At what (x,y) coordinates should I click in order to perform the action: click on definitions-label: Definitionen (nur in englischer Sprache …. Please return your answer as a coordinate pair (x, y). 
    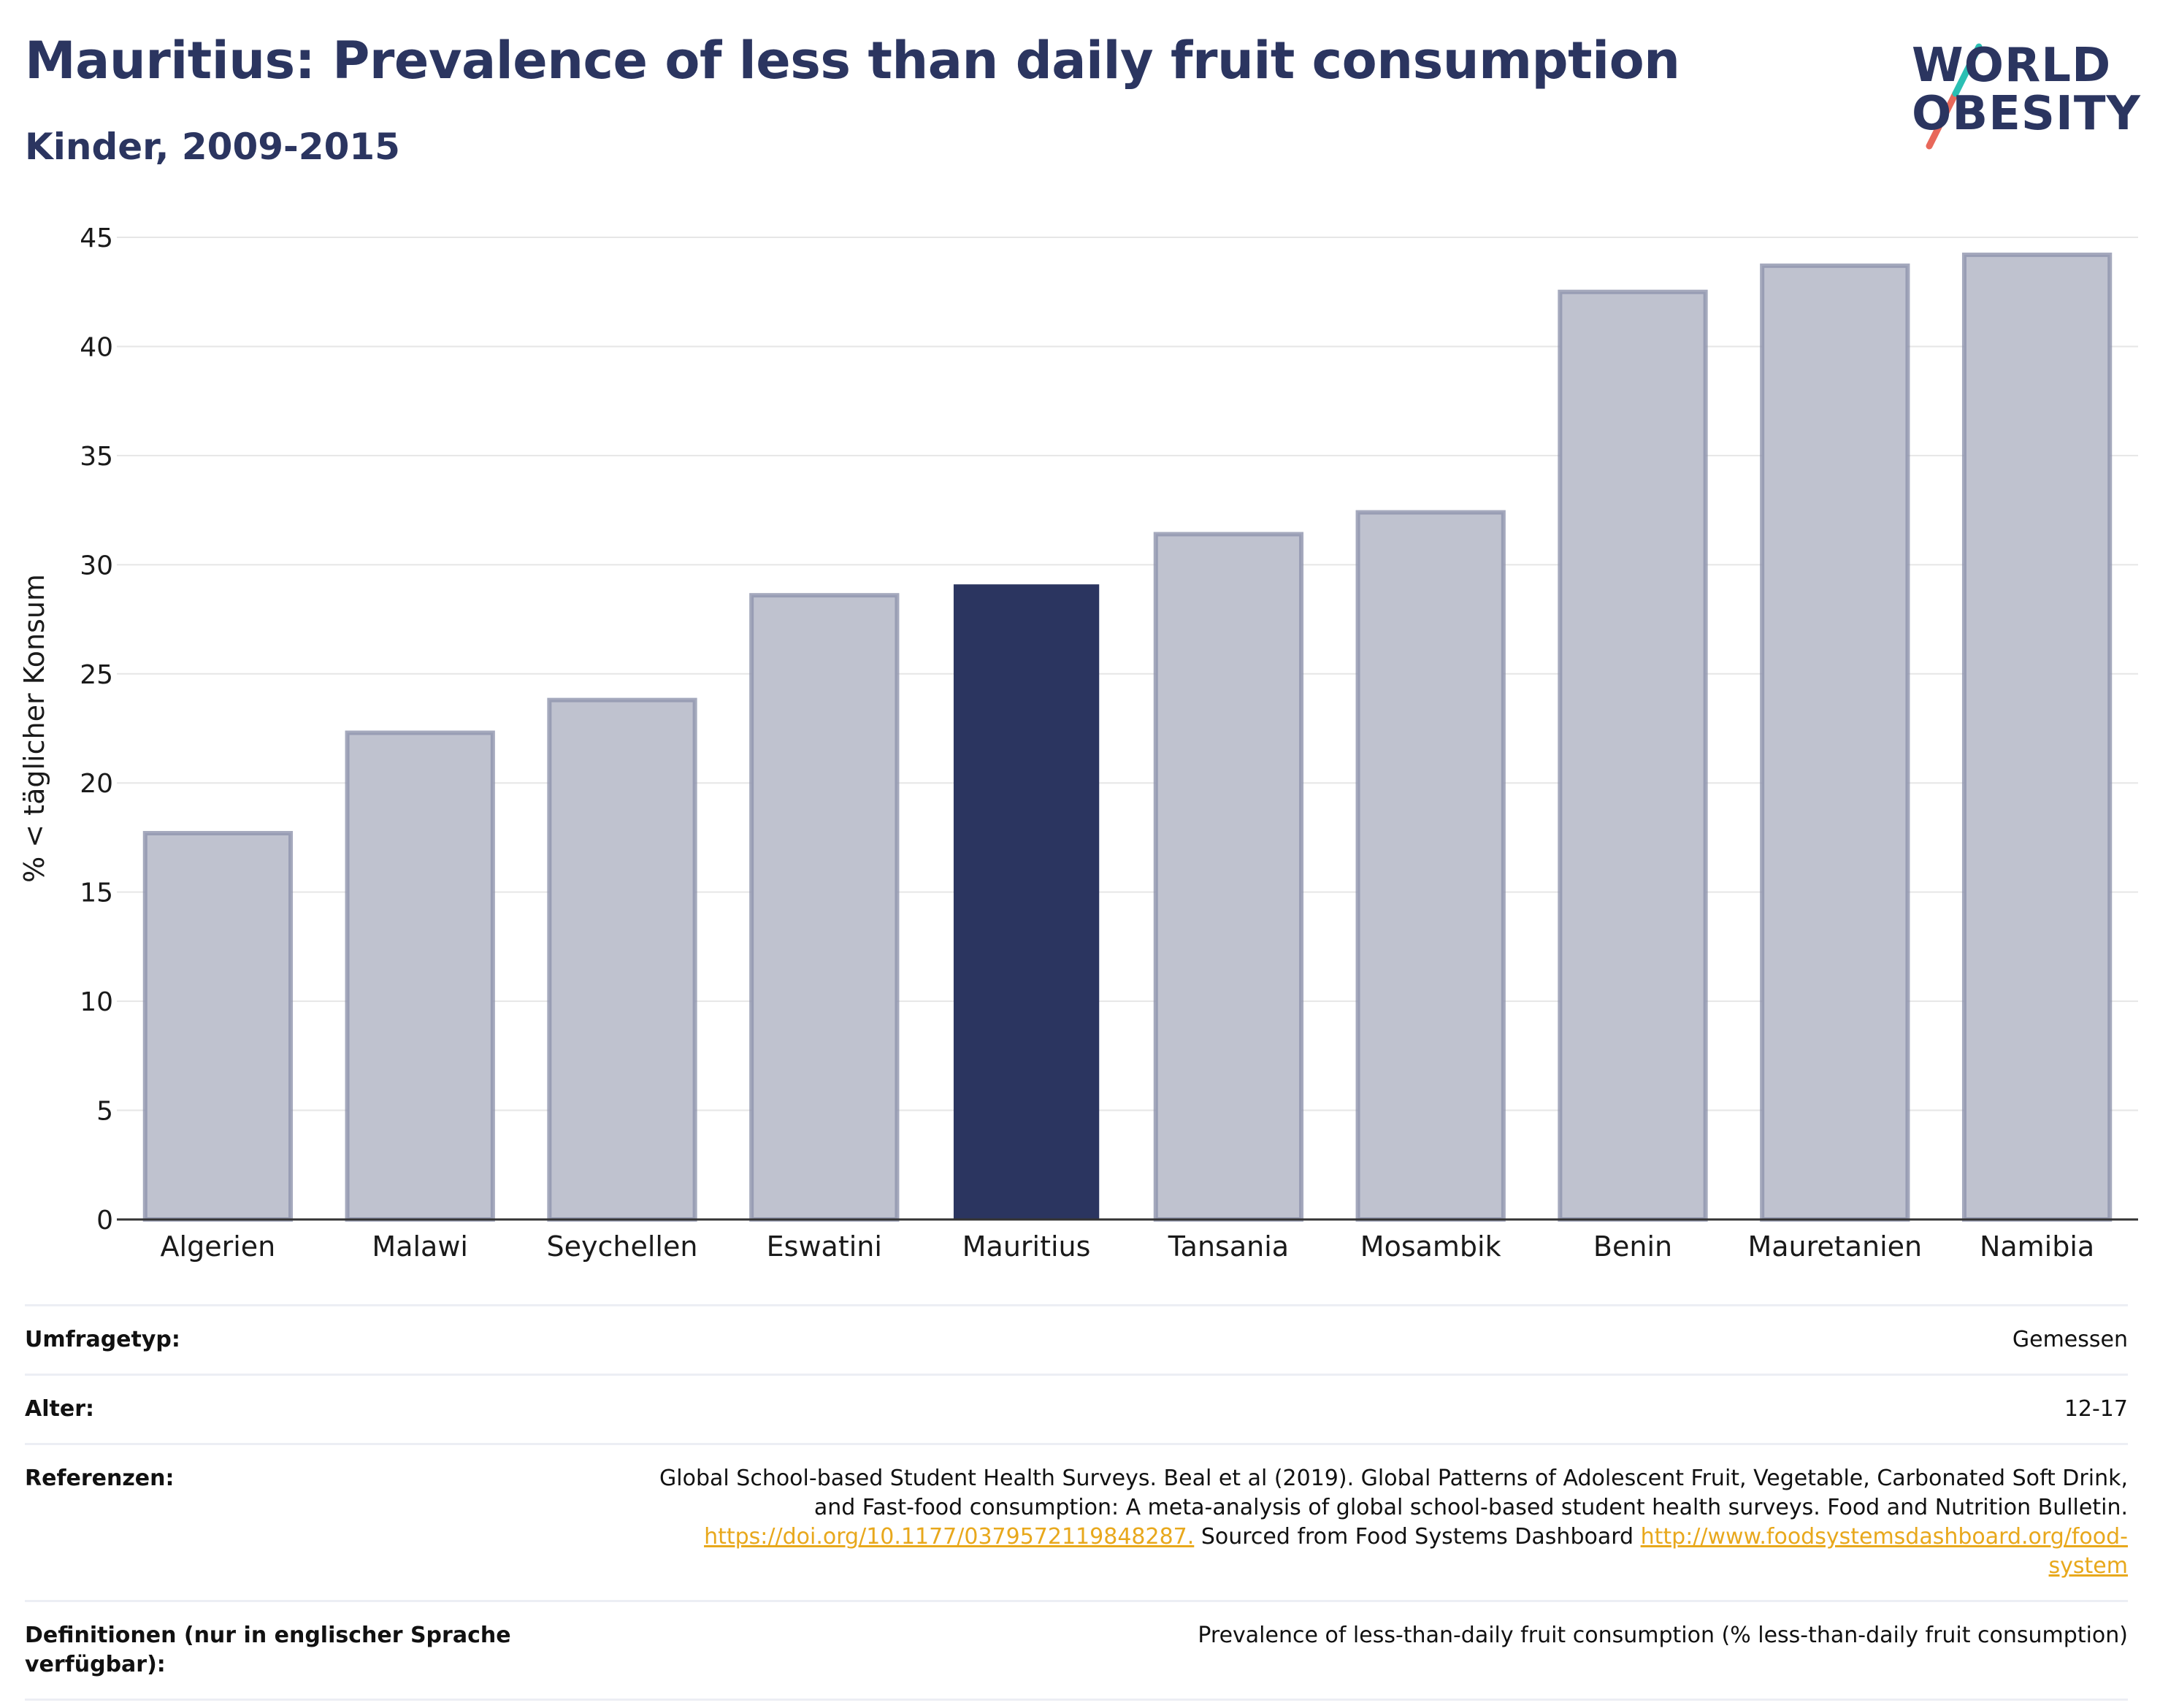
    Looking at the image, I should click on (268, 1650).